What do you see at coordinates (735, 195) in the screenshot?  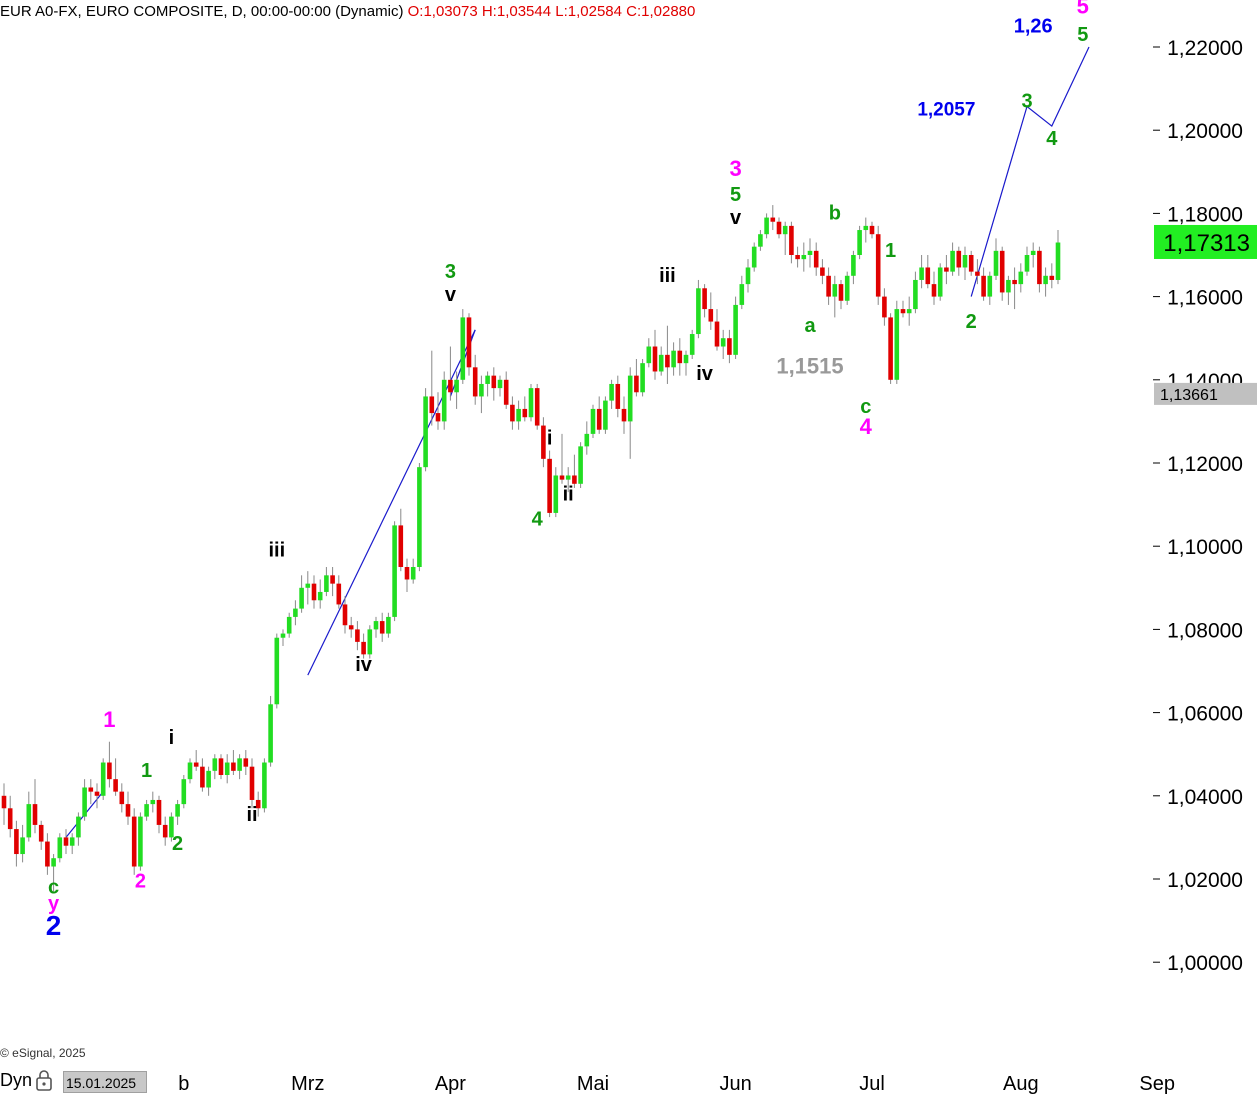 I see `wave-label: 5` at bounding box center [735, 195].